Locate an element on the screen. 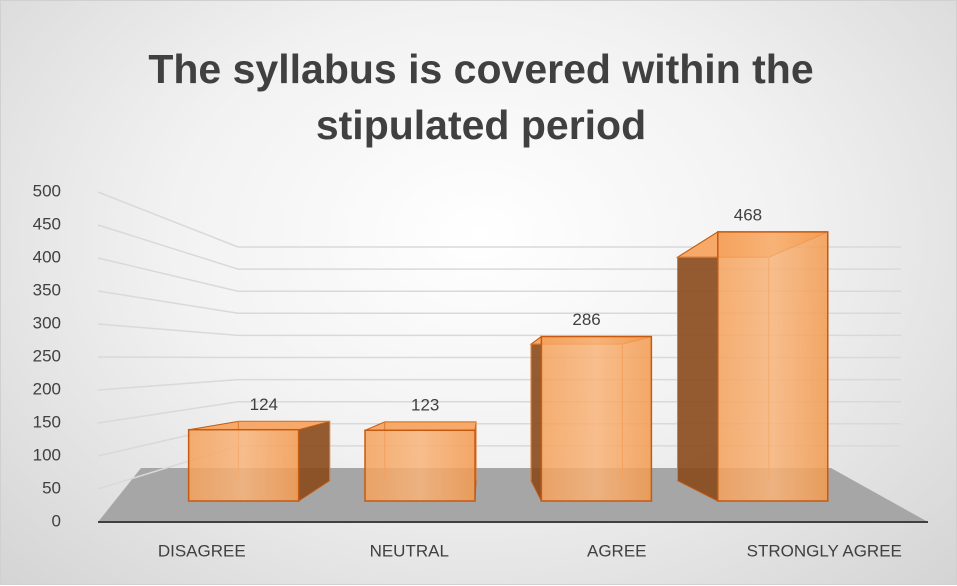 The height and width of the screenshot is (586, 957). y-tick-label: 150 is located at coordinates (47, 421).